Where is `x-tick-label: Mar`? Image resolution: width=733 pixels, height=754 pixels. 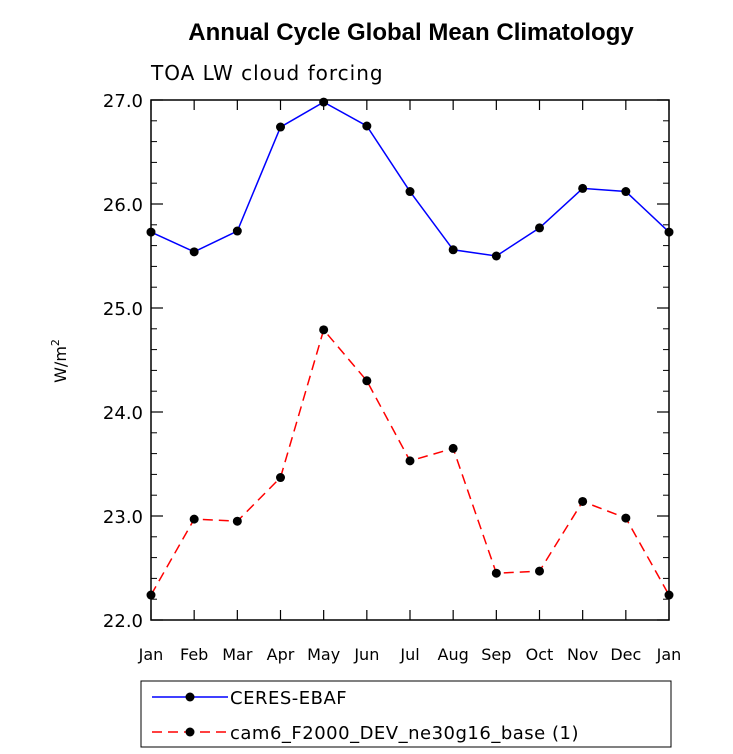 x-tick-label: Mar is located at coordinates (237, 654).